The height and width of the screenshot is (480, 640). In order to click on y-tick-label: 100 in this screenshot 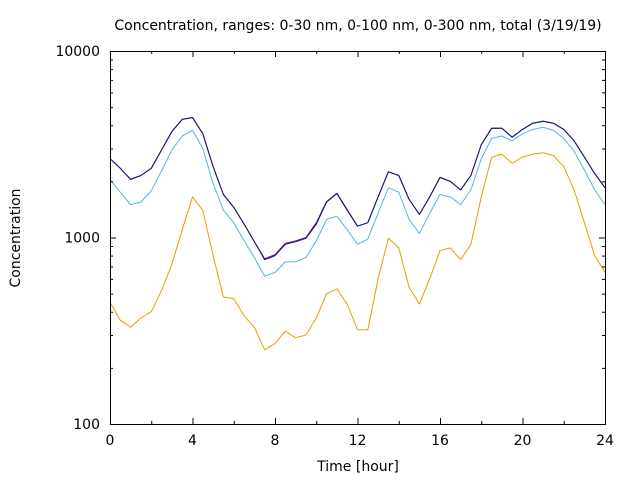, I will do `click(86, 425)`.